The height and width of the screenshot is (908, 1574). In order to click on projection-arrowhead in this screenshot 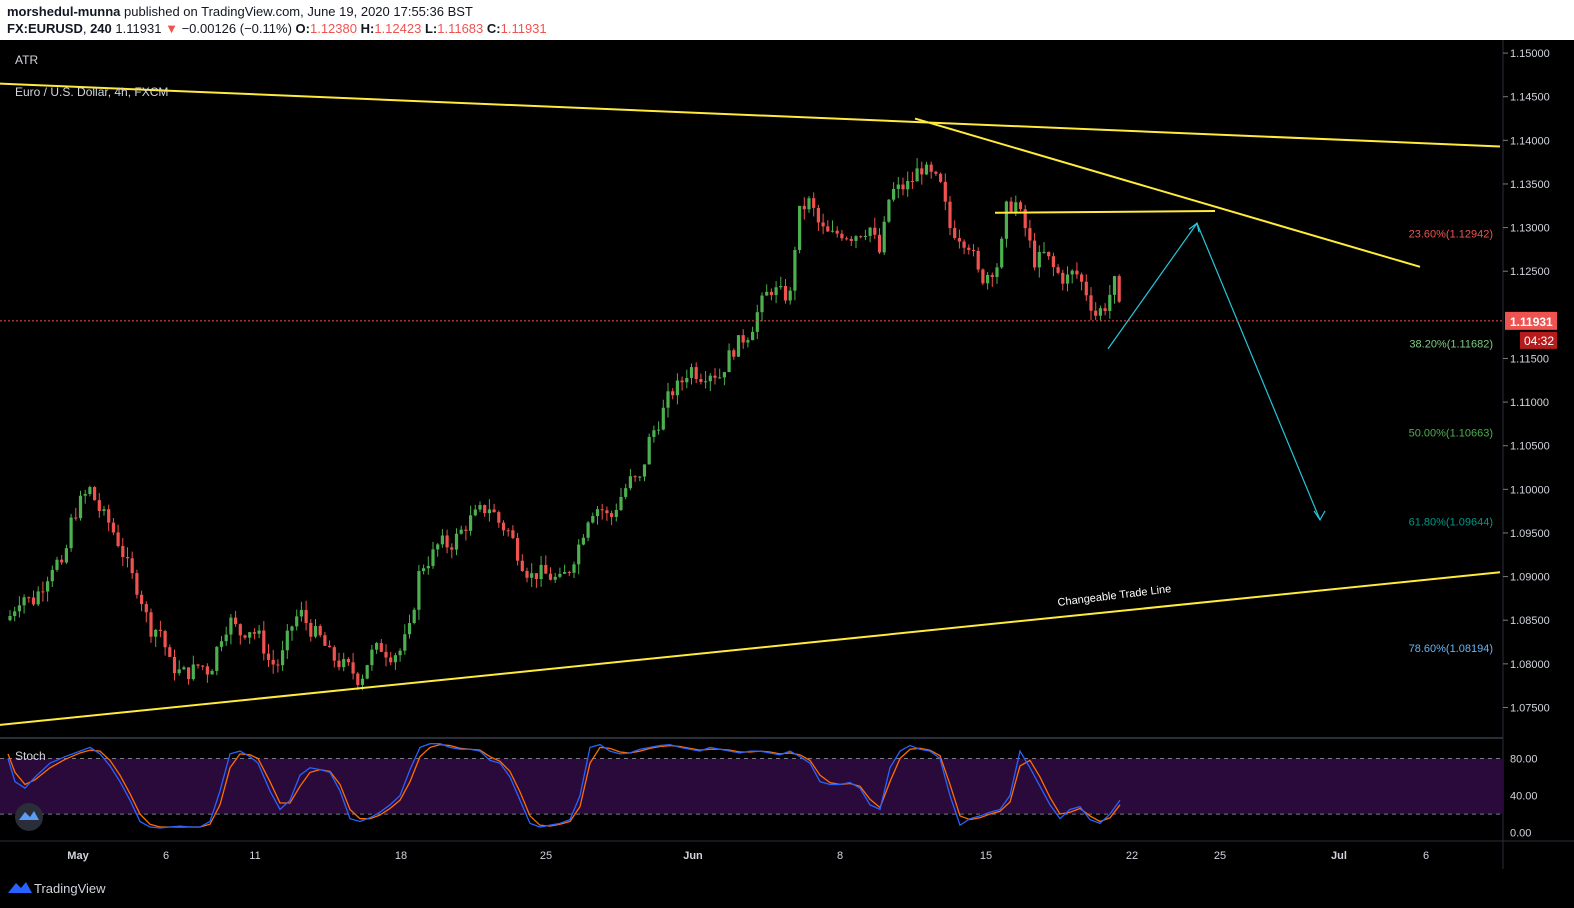, I will do `click(1319, 516)`.